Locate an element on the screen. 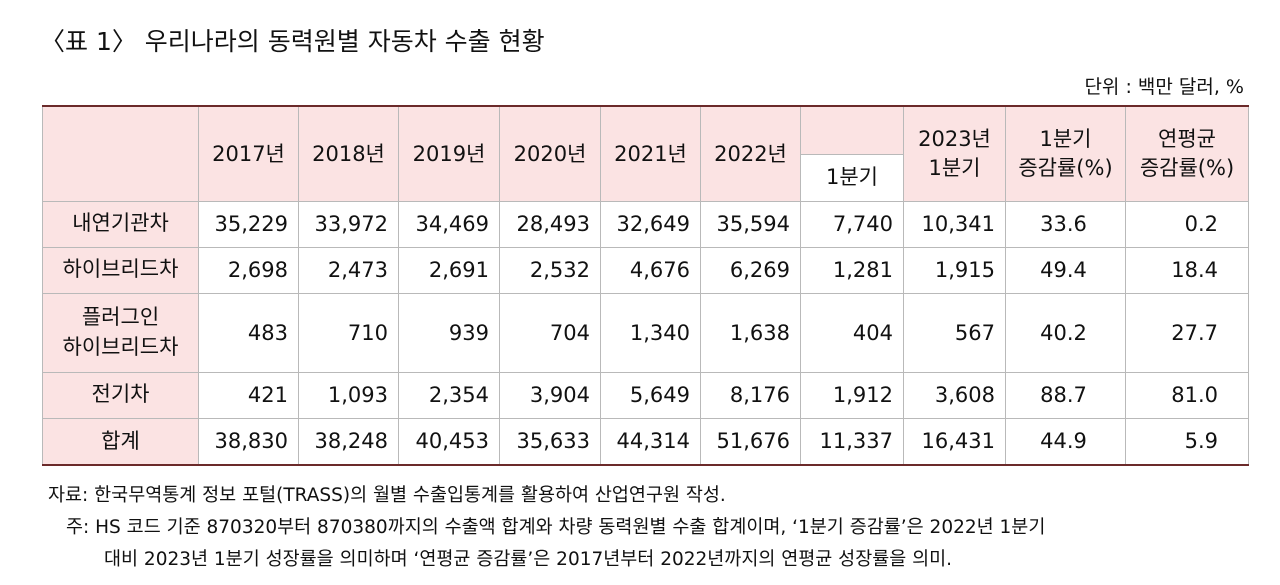 This screenshot has height=585, width=1280. row-label: 하이브리드차 is located at coordinates (120, 270).